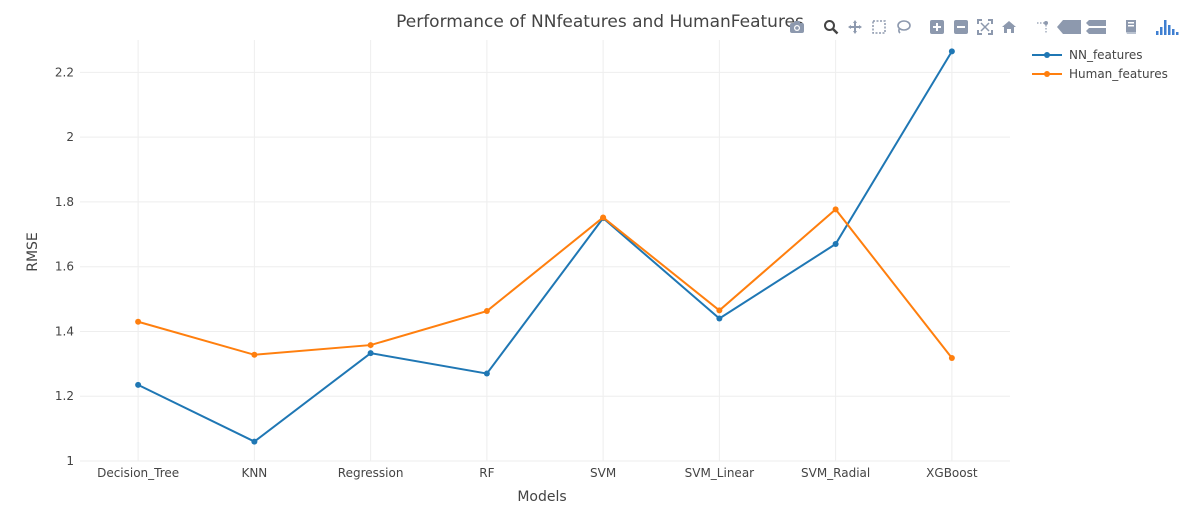 The width and height of the screenshot is (1199, 517). What do you see at coordinates (64, 396) in the screenshot?
I see `y-tick-label: 1.2` at bounding box center [64, 396].